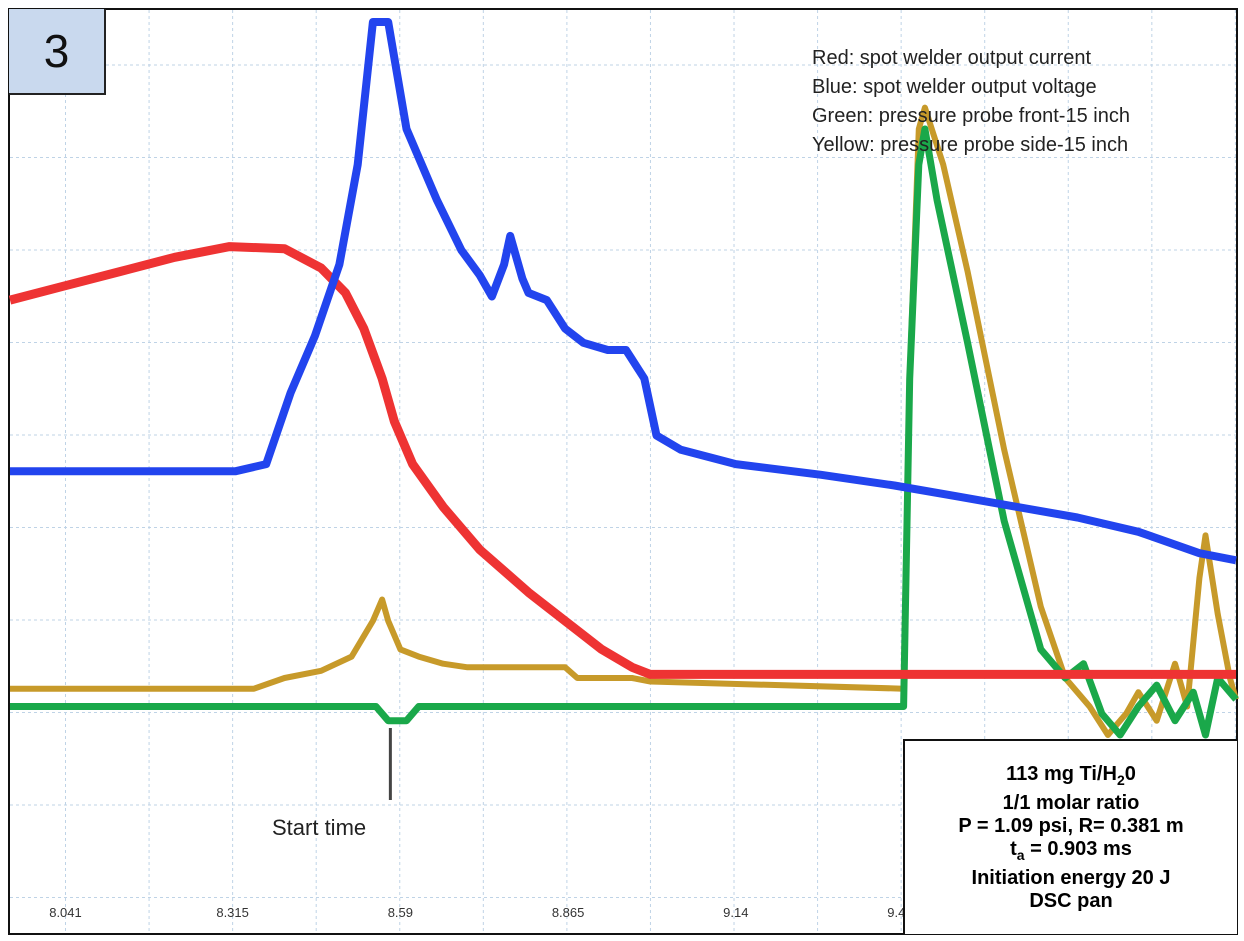 The height and width of the screenshot is (941, 1244). Describe the element at coordinates (319, 827) in the screenshot. I see `start-time-label: Start time` at that location.